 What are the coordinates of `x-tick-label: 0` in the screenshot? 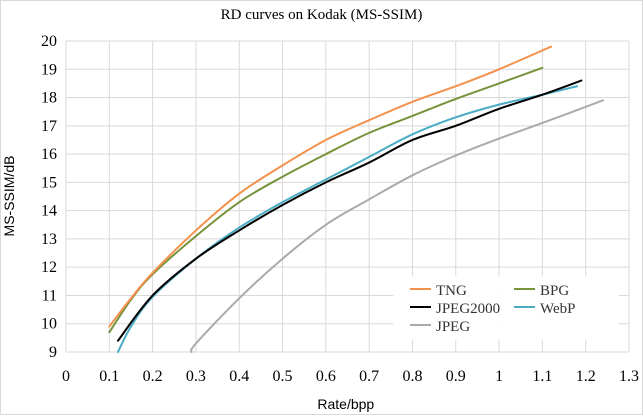 It's located at (66, 376).